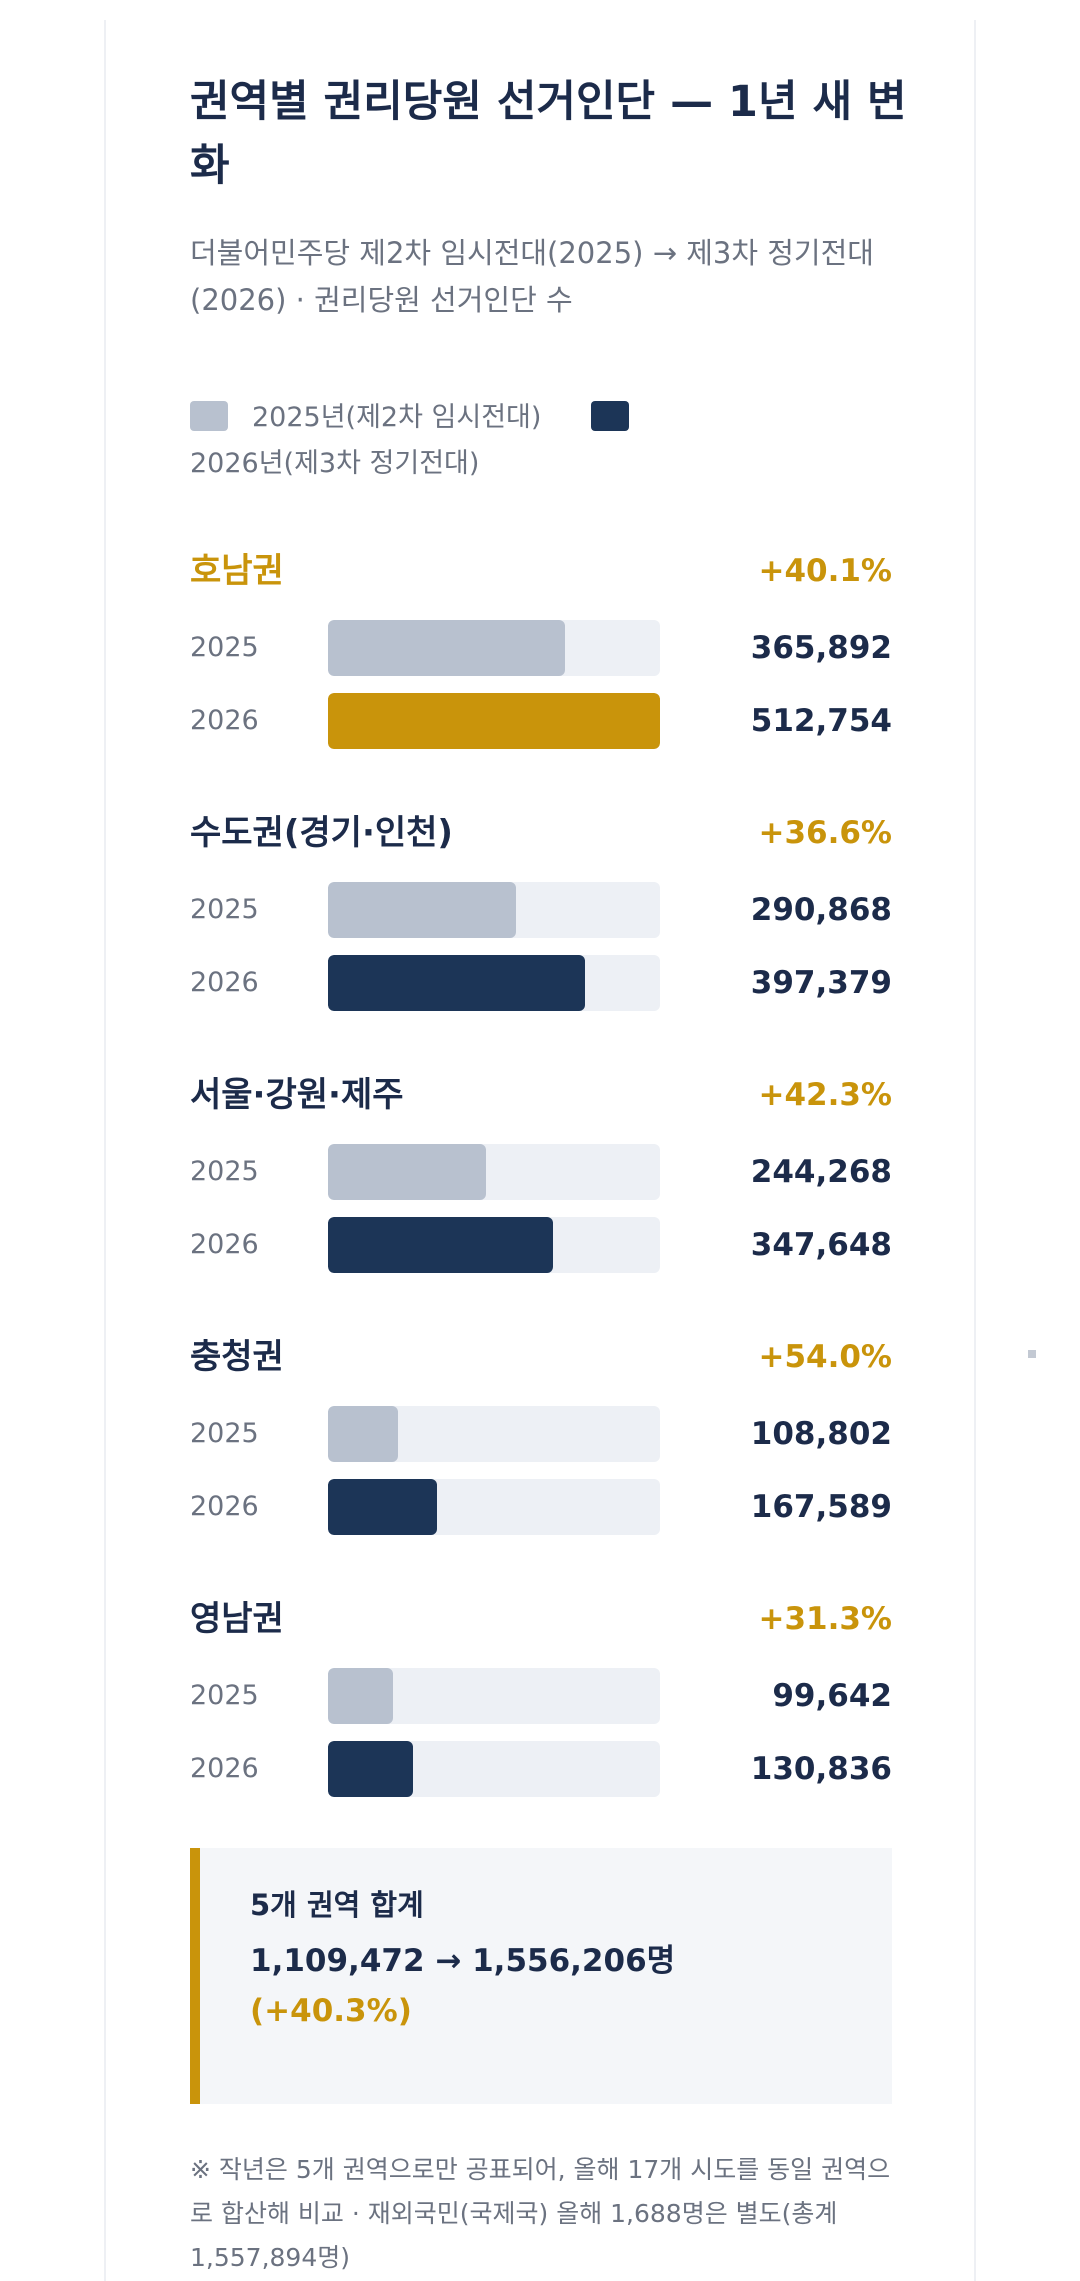 This screenshot has height=2281, width=1080. Describe the element at coordinates (541, 678) in the screenshot. I see `region-group: 호남권 +40.1% 2025 365,892 2026 512,754` at that location.